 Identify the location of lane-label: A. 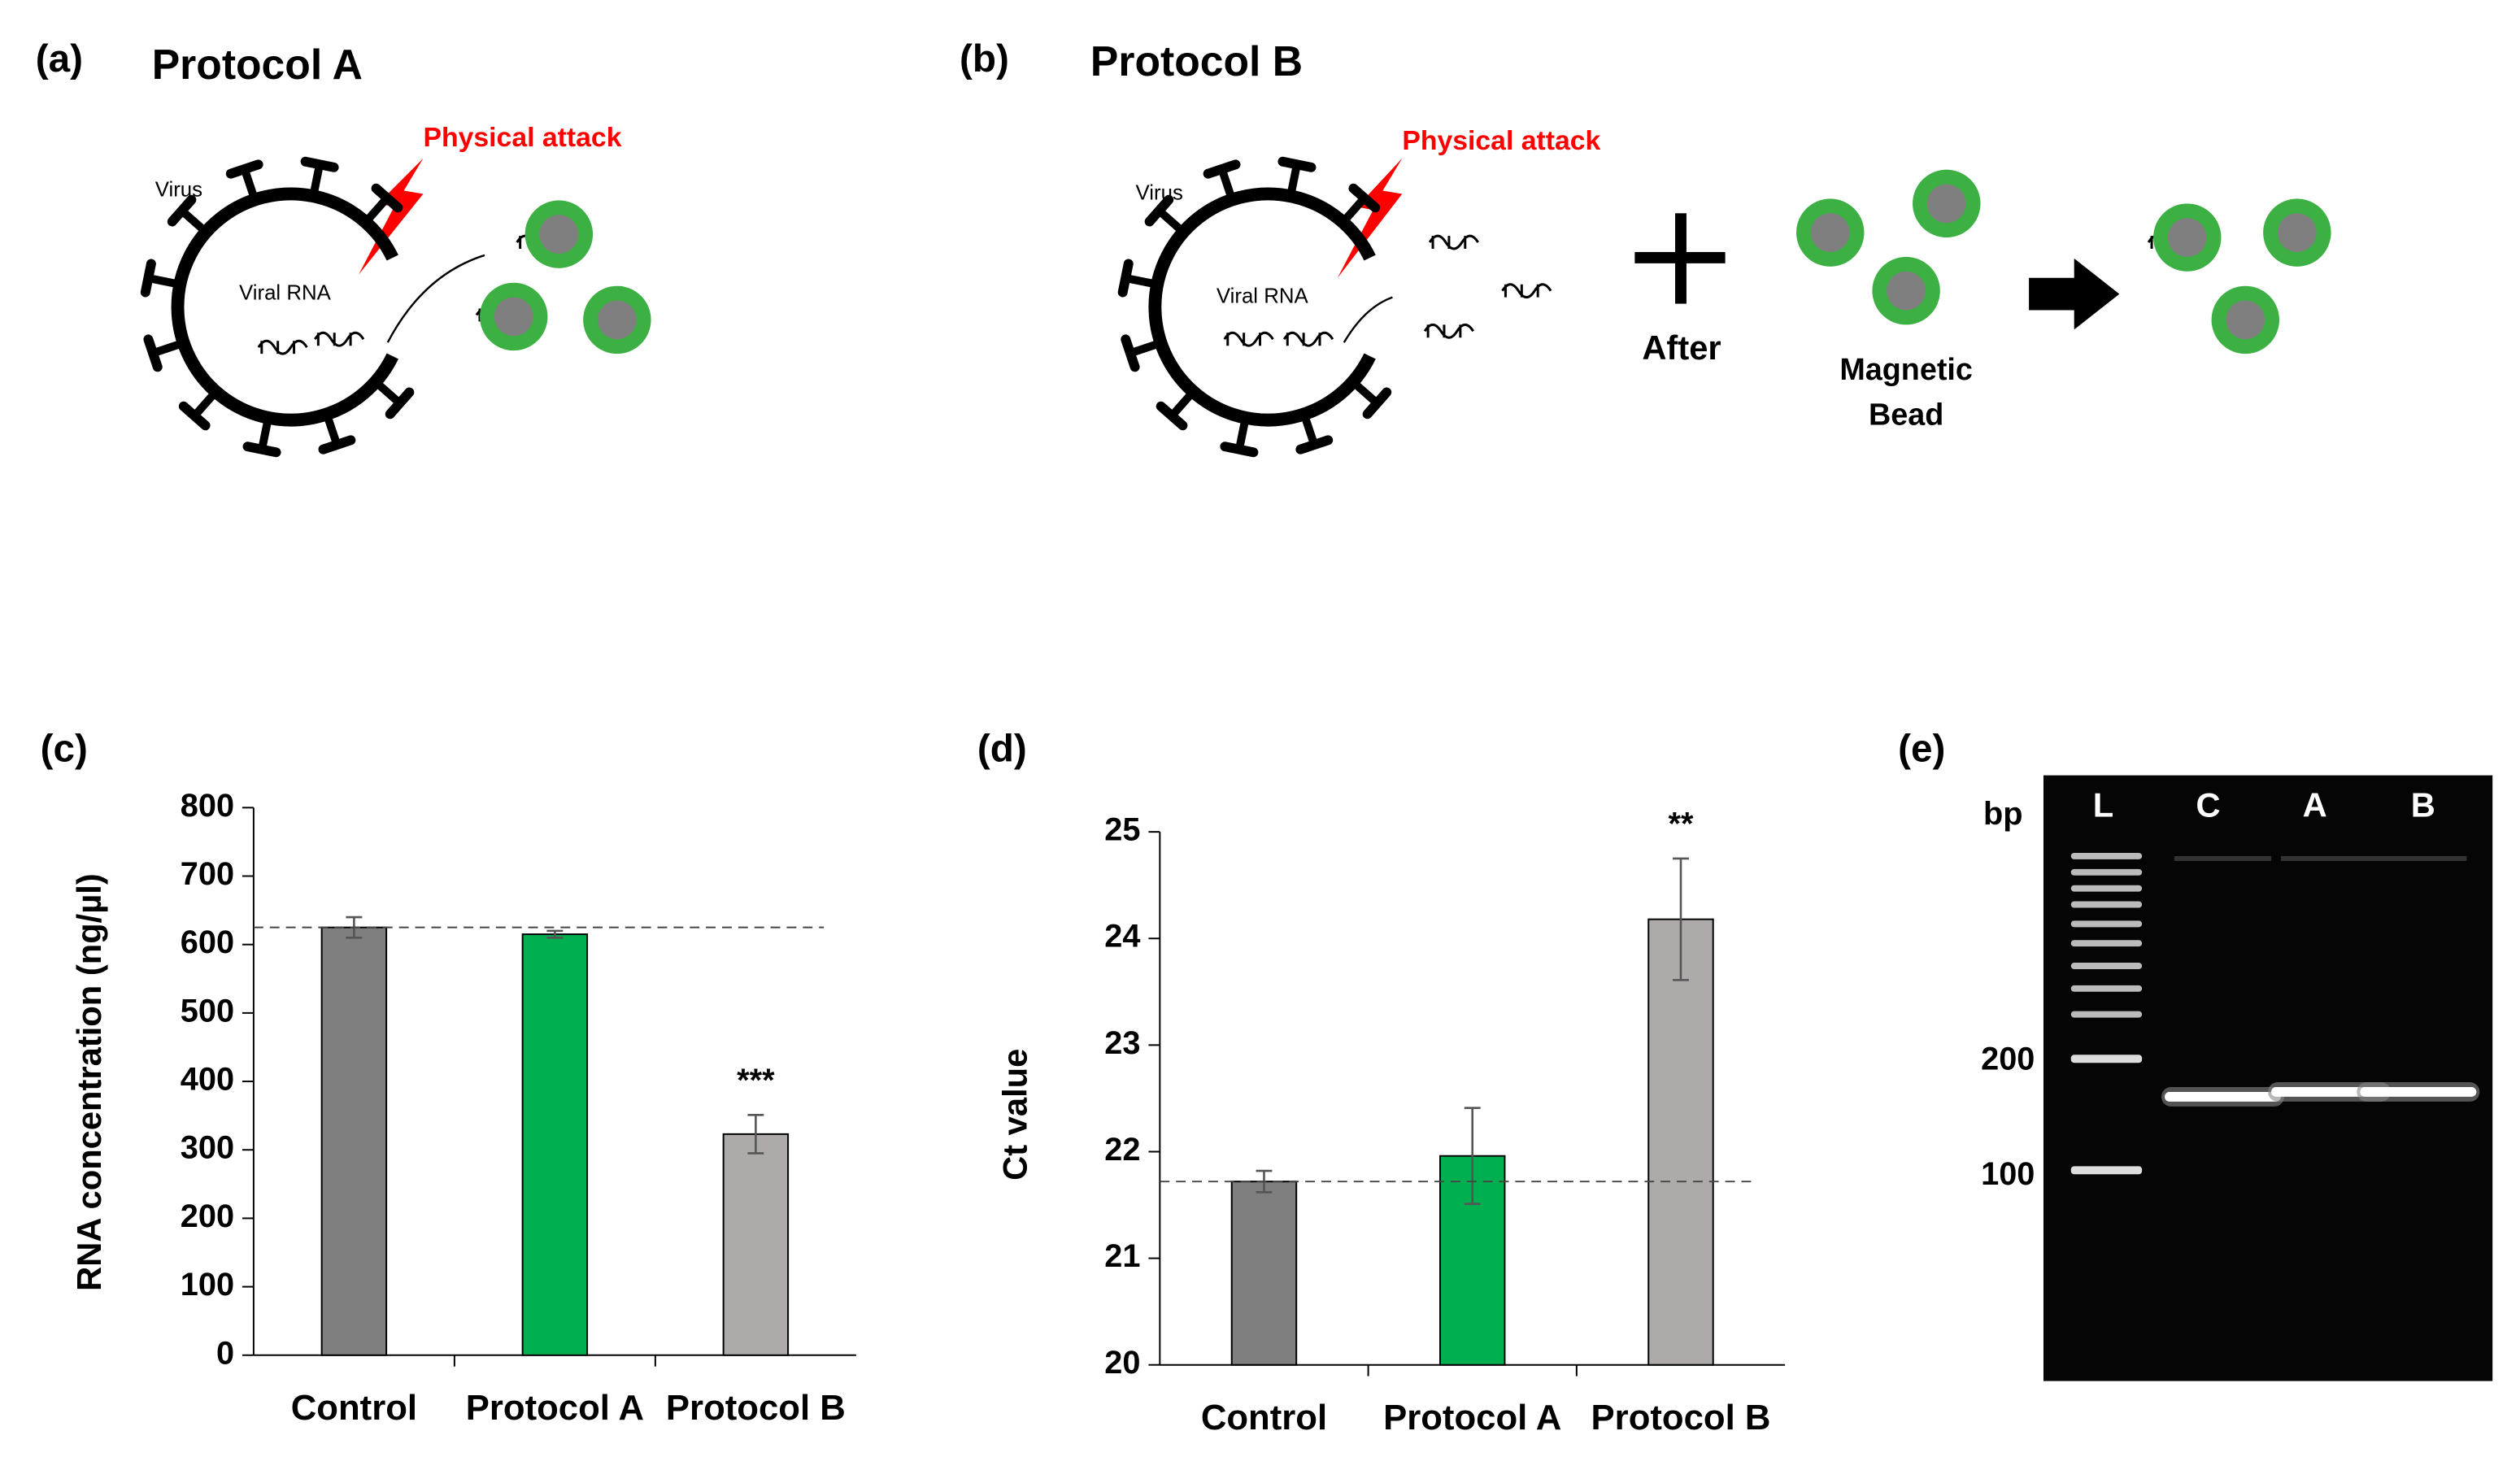
(2315, 804).